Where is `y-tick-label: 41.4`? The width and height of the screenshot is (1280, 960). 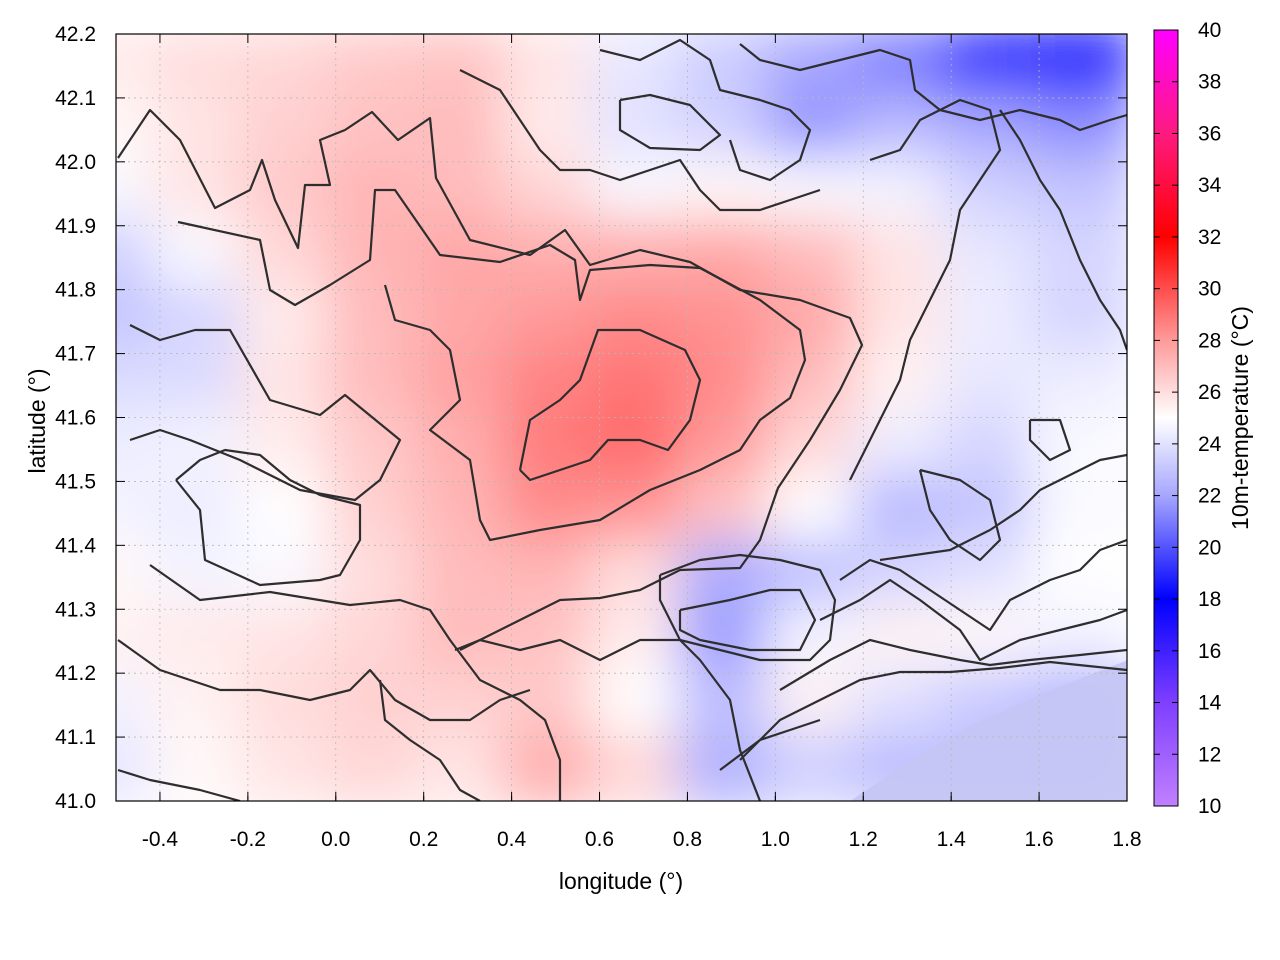
y-tick-label: 41.4 is located at coordinates (75, 545).